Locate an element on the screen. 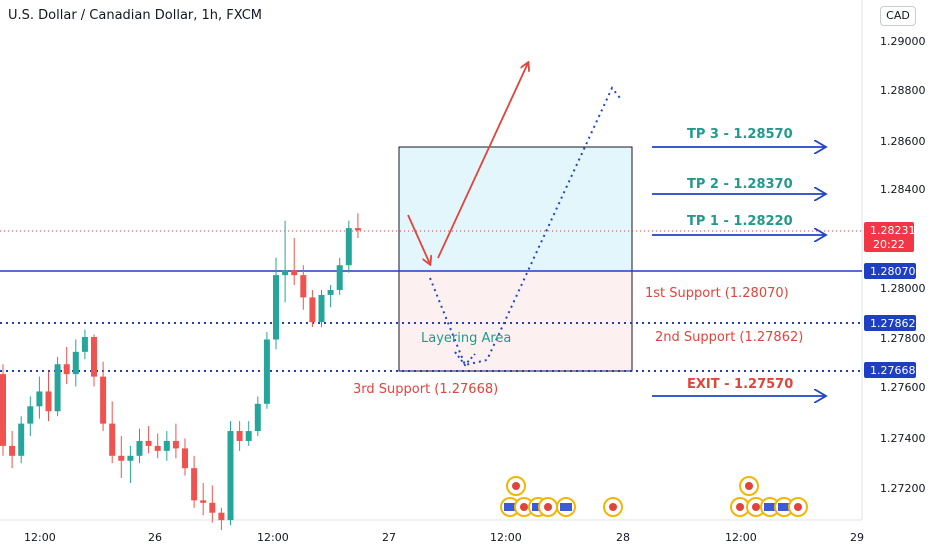 The height and width of the screenshot is (550, 932). price-tick: 1.28800 is located at coordinates (903, 90).